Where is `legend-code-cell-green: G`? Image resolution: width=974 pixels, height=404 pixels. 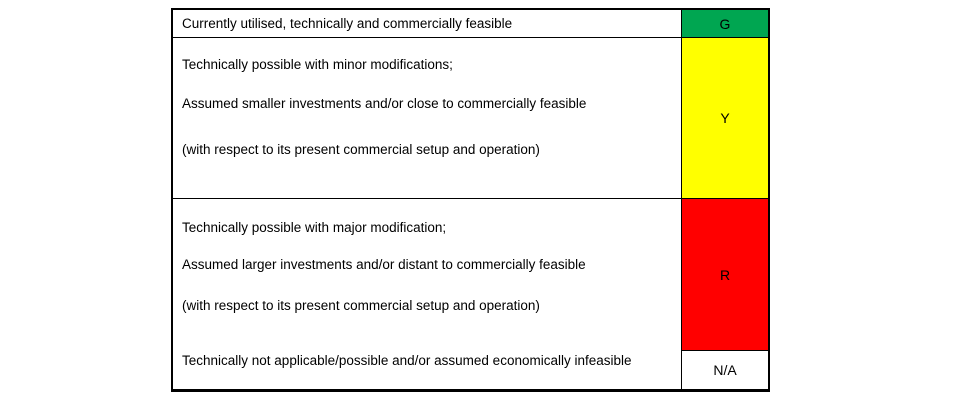 legend-code-cell-green: G is located at coordinates (725, 24).